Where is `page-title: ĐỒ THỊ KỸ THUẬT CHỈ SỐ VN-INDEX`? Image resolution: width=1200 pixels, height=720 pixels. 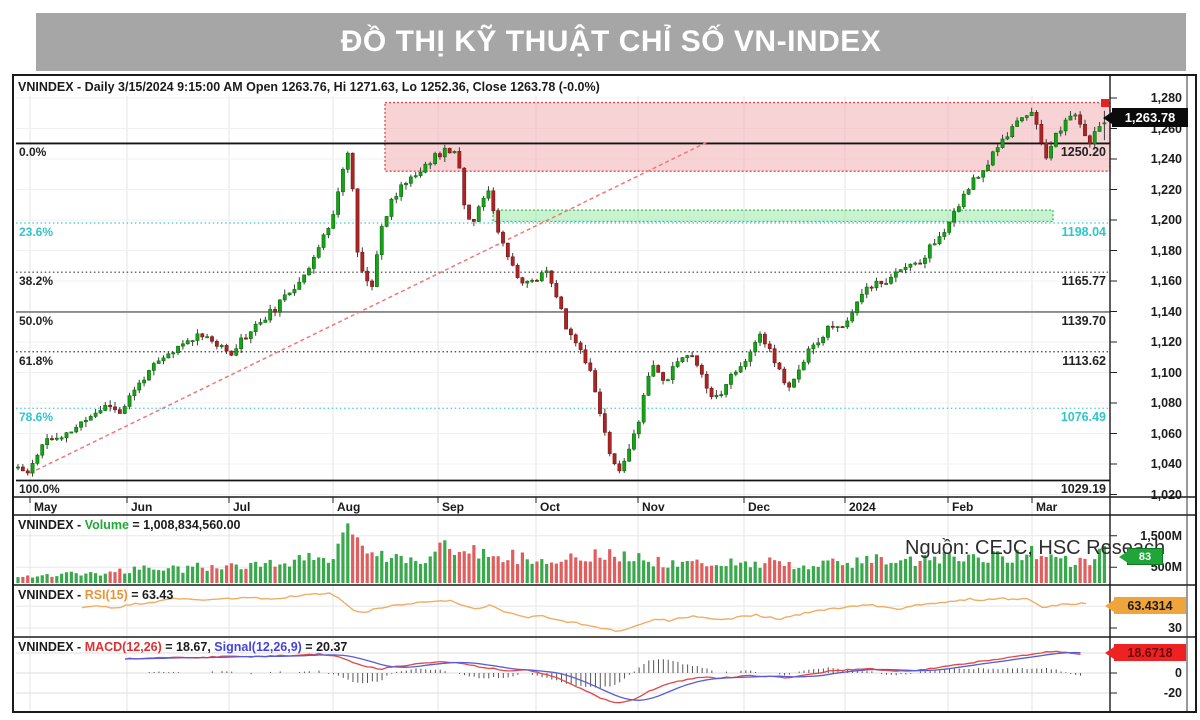
page-title: ĐỒ THỊ KỸ THUẬT CHỈ SỐ VN-INDEX is located at coordinates (611, 41).